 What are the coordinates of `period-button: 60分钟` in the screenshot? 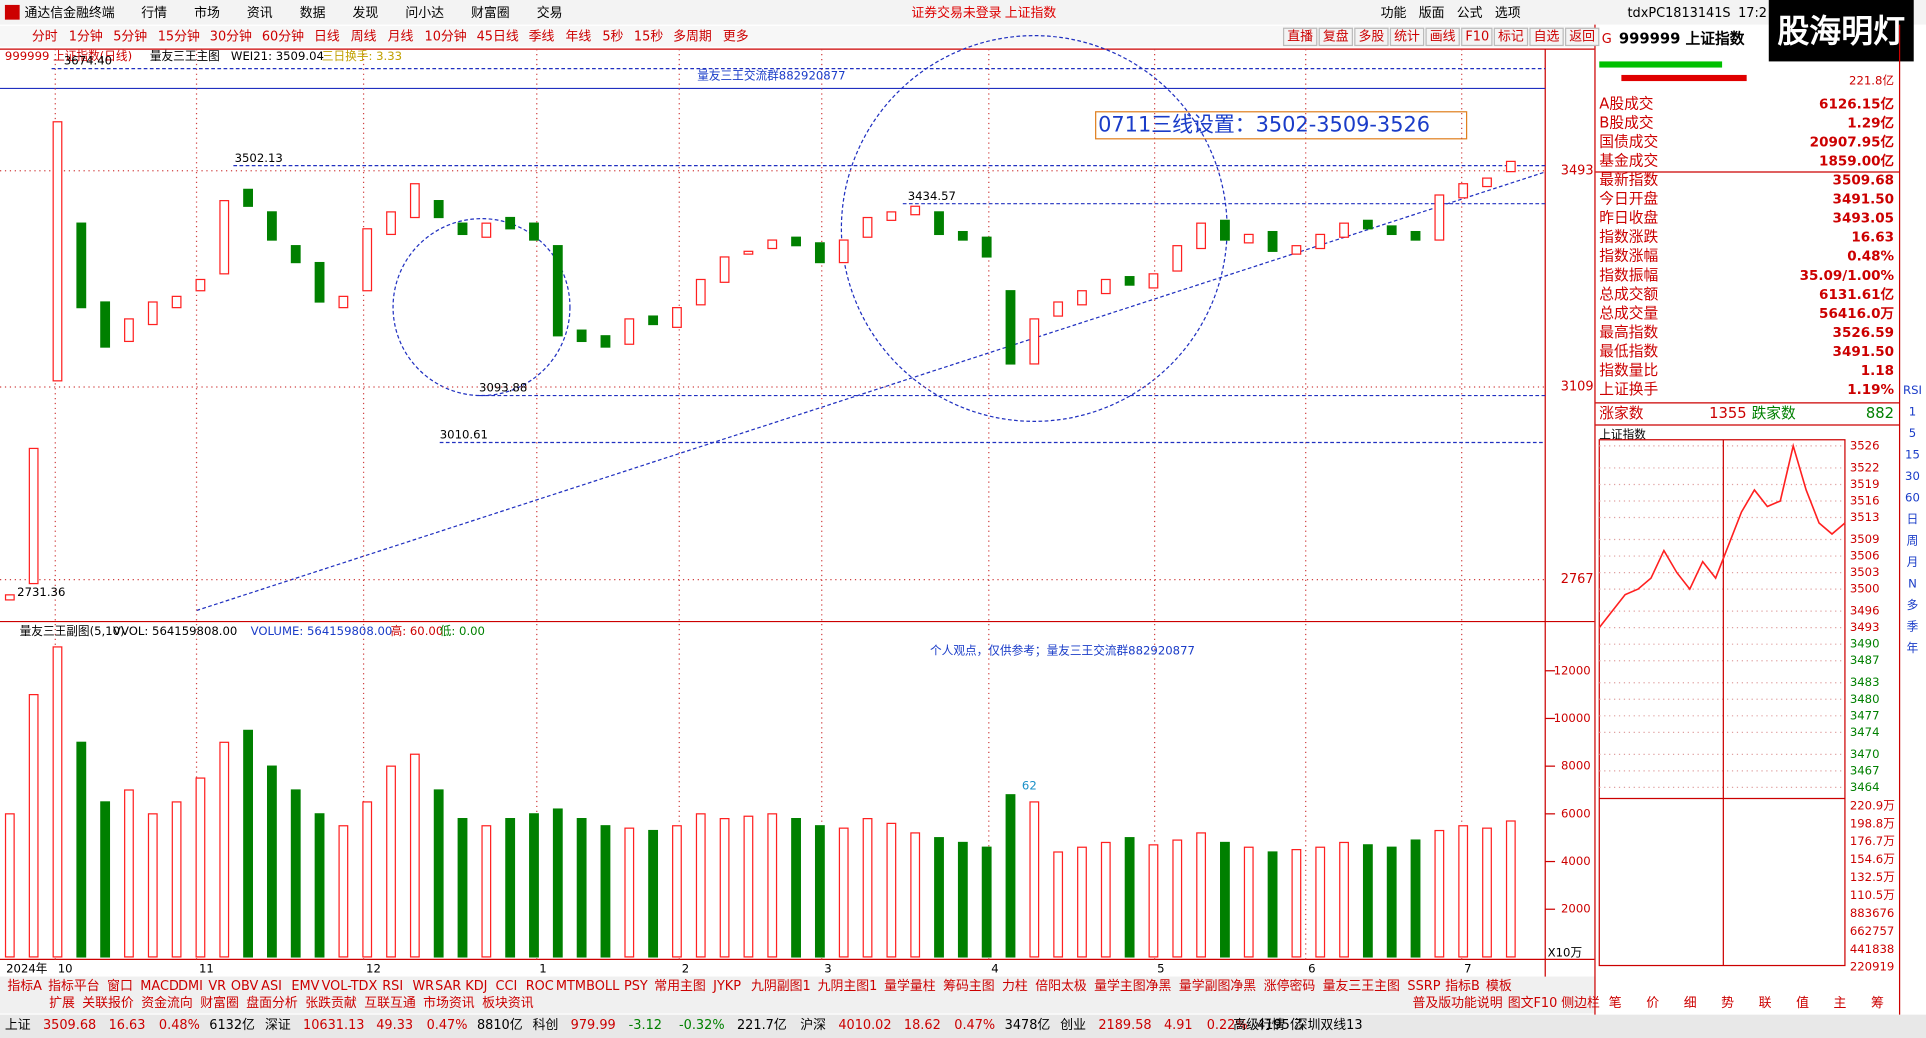 It's located at (283, 36).